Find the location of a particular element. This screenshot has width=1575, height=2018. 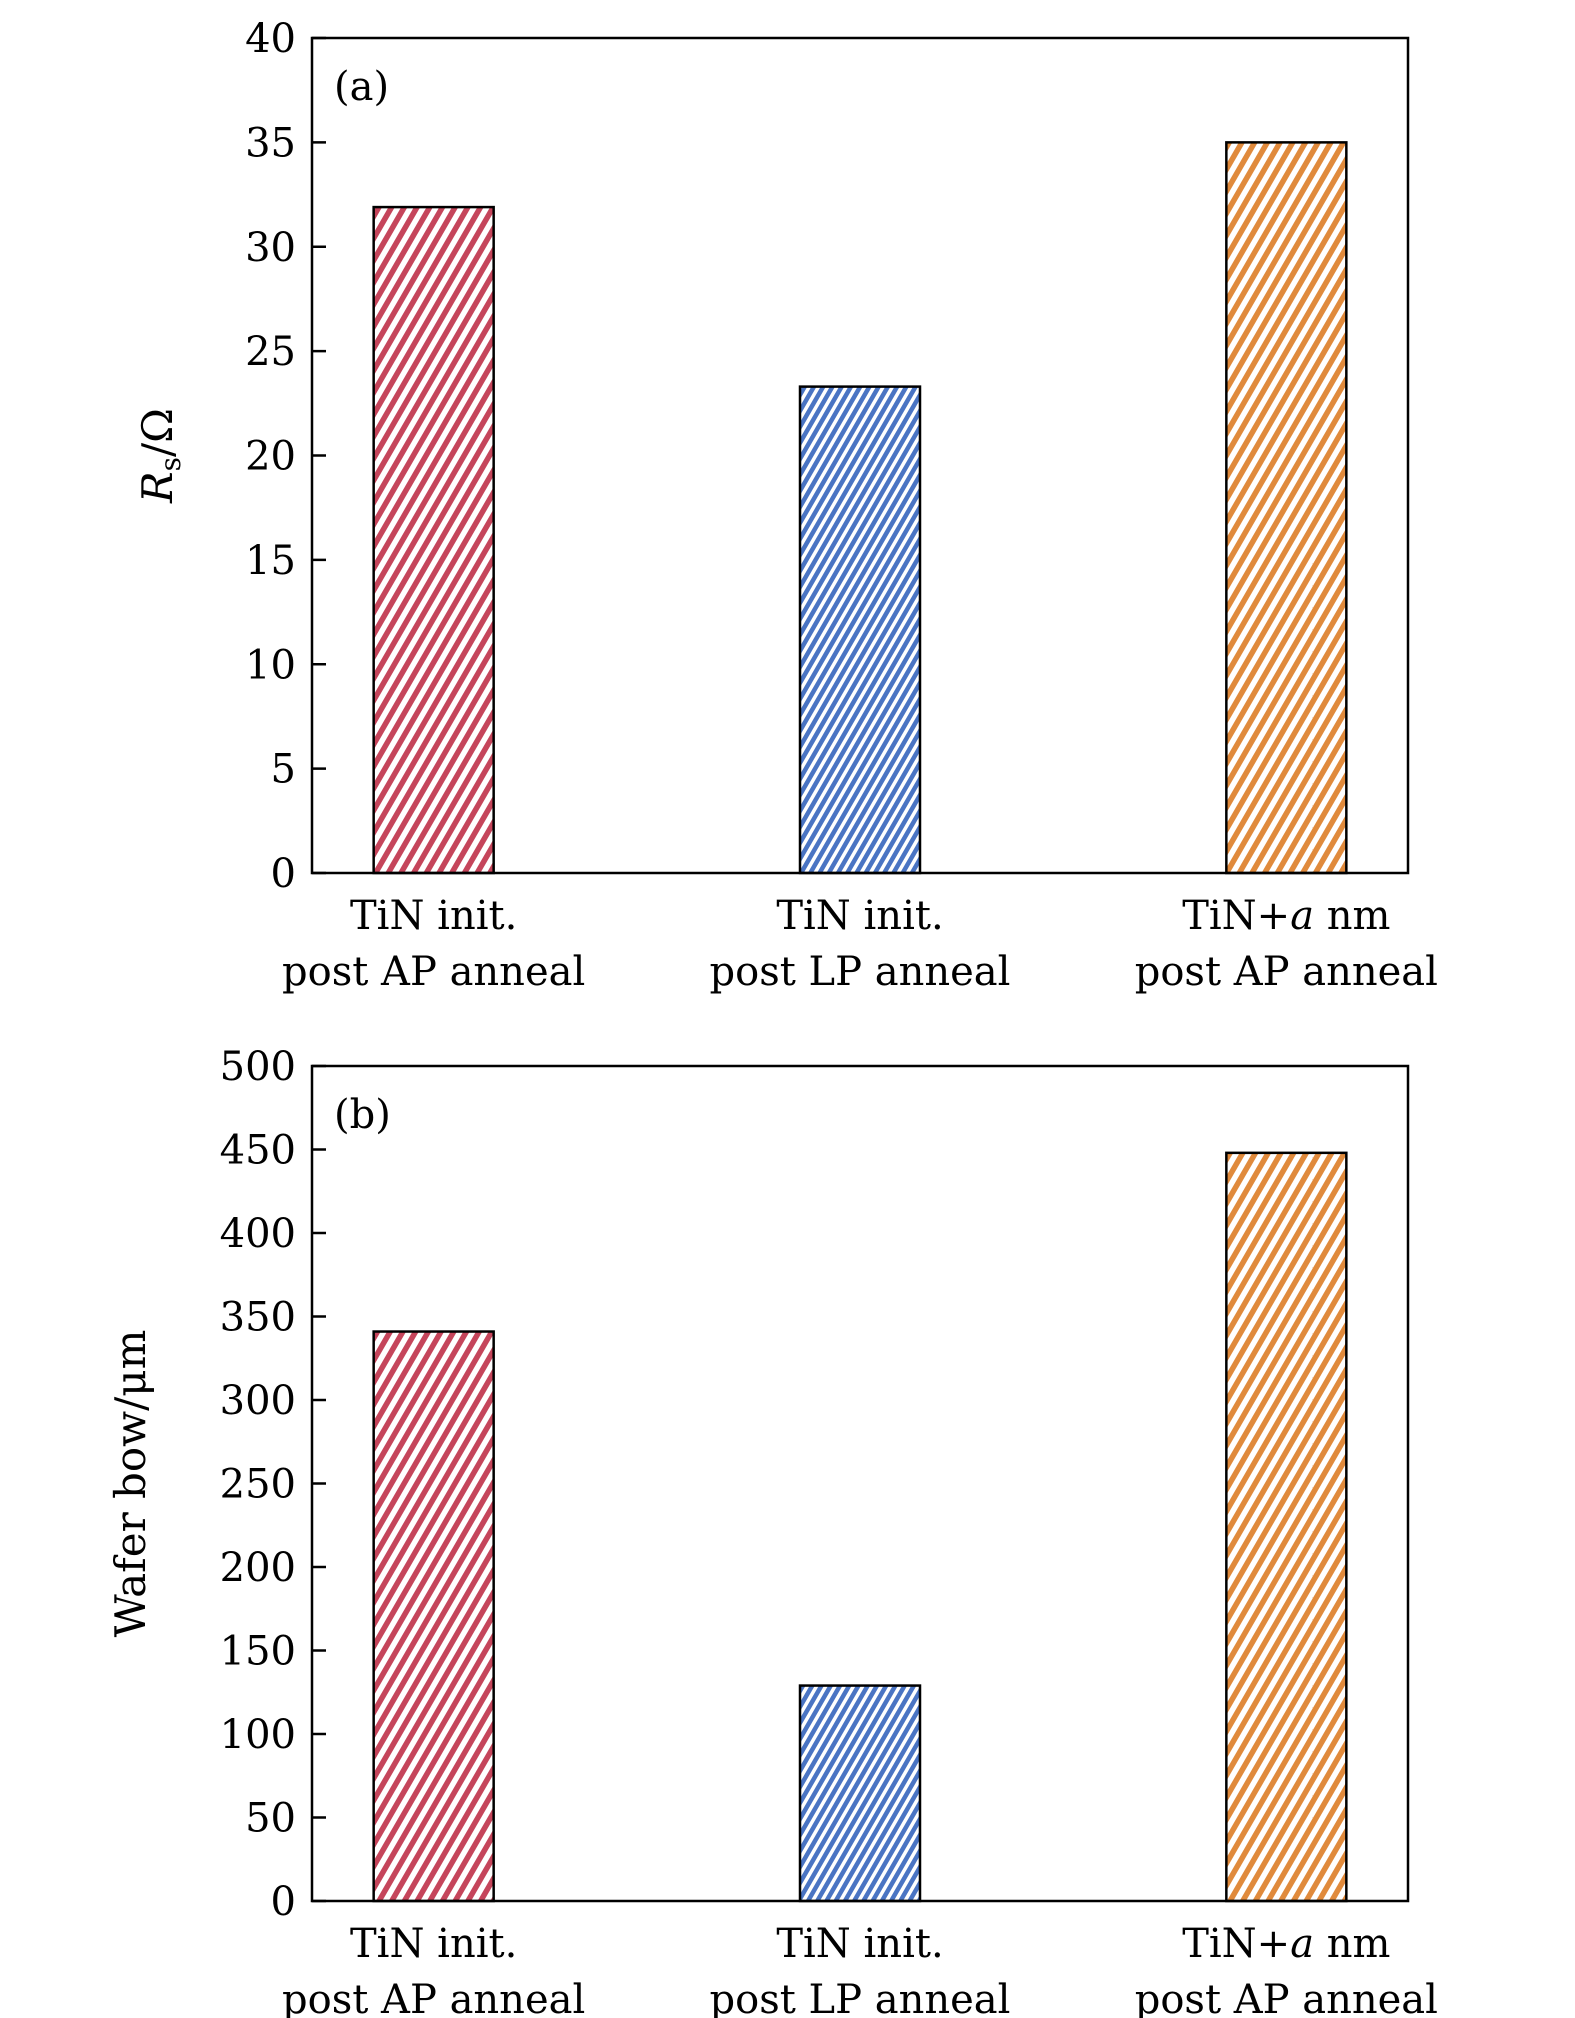

y-tick-label: 250 is located at coordinates (258, 1485).